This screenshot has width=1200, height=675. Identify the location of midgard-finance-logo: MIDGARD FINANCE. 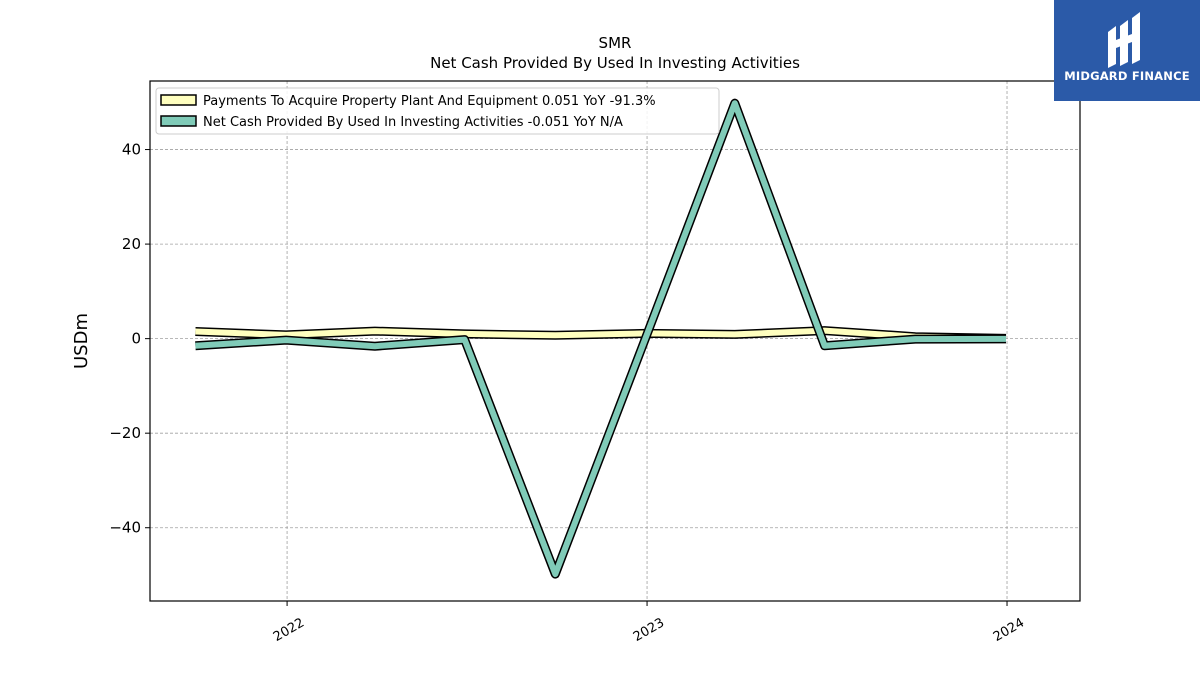
(1127, 50).